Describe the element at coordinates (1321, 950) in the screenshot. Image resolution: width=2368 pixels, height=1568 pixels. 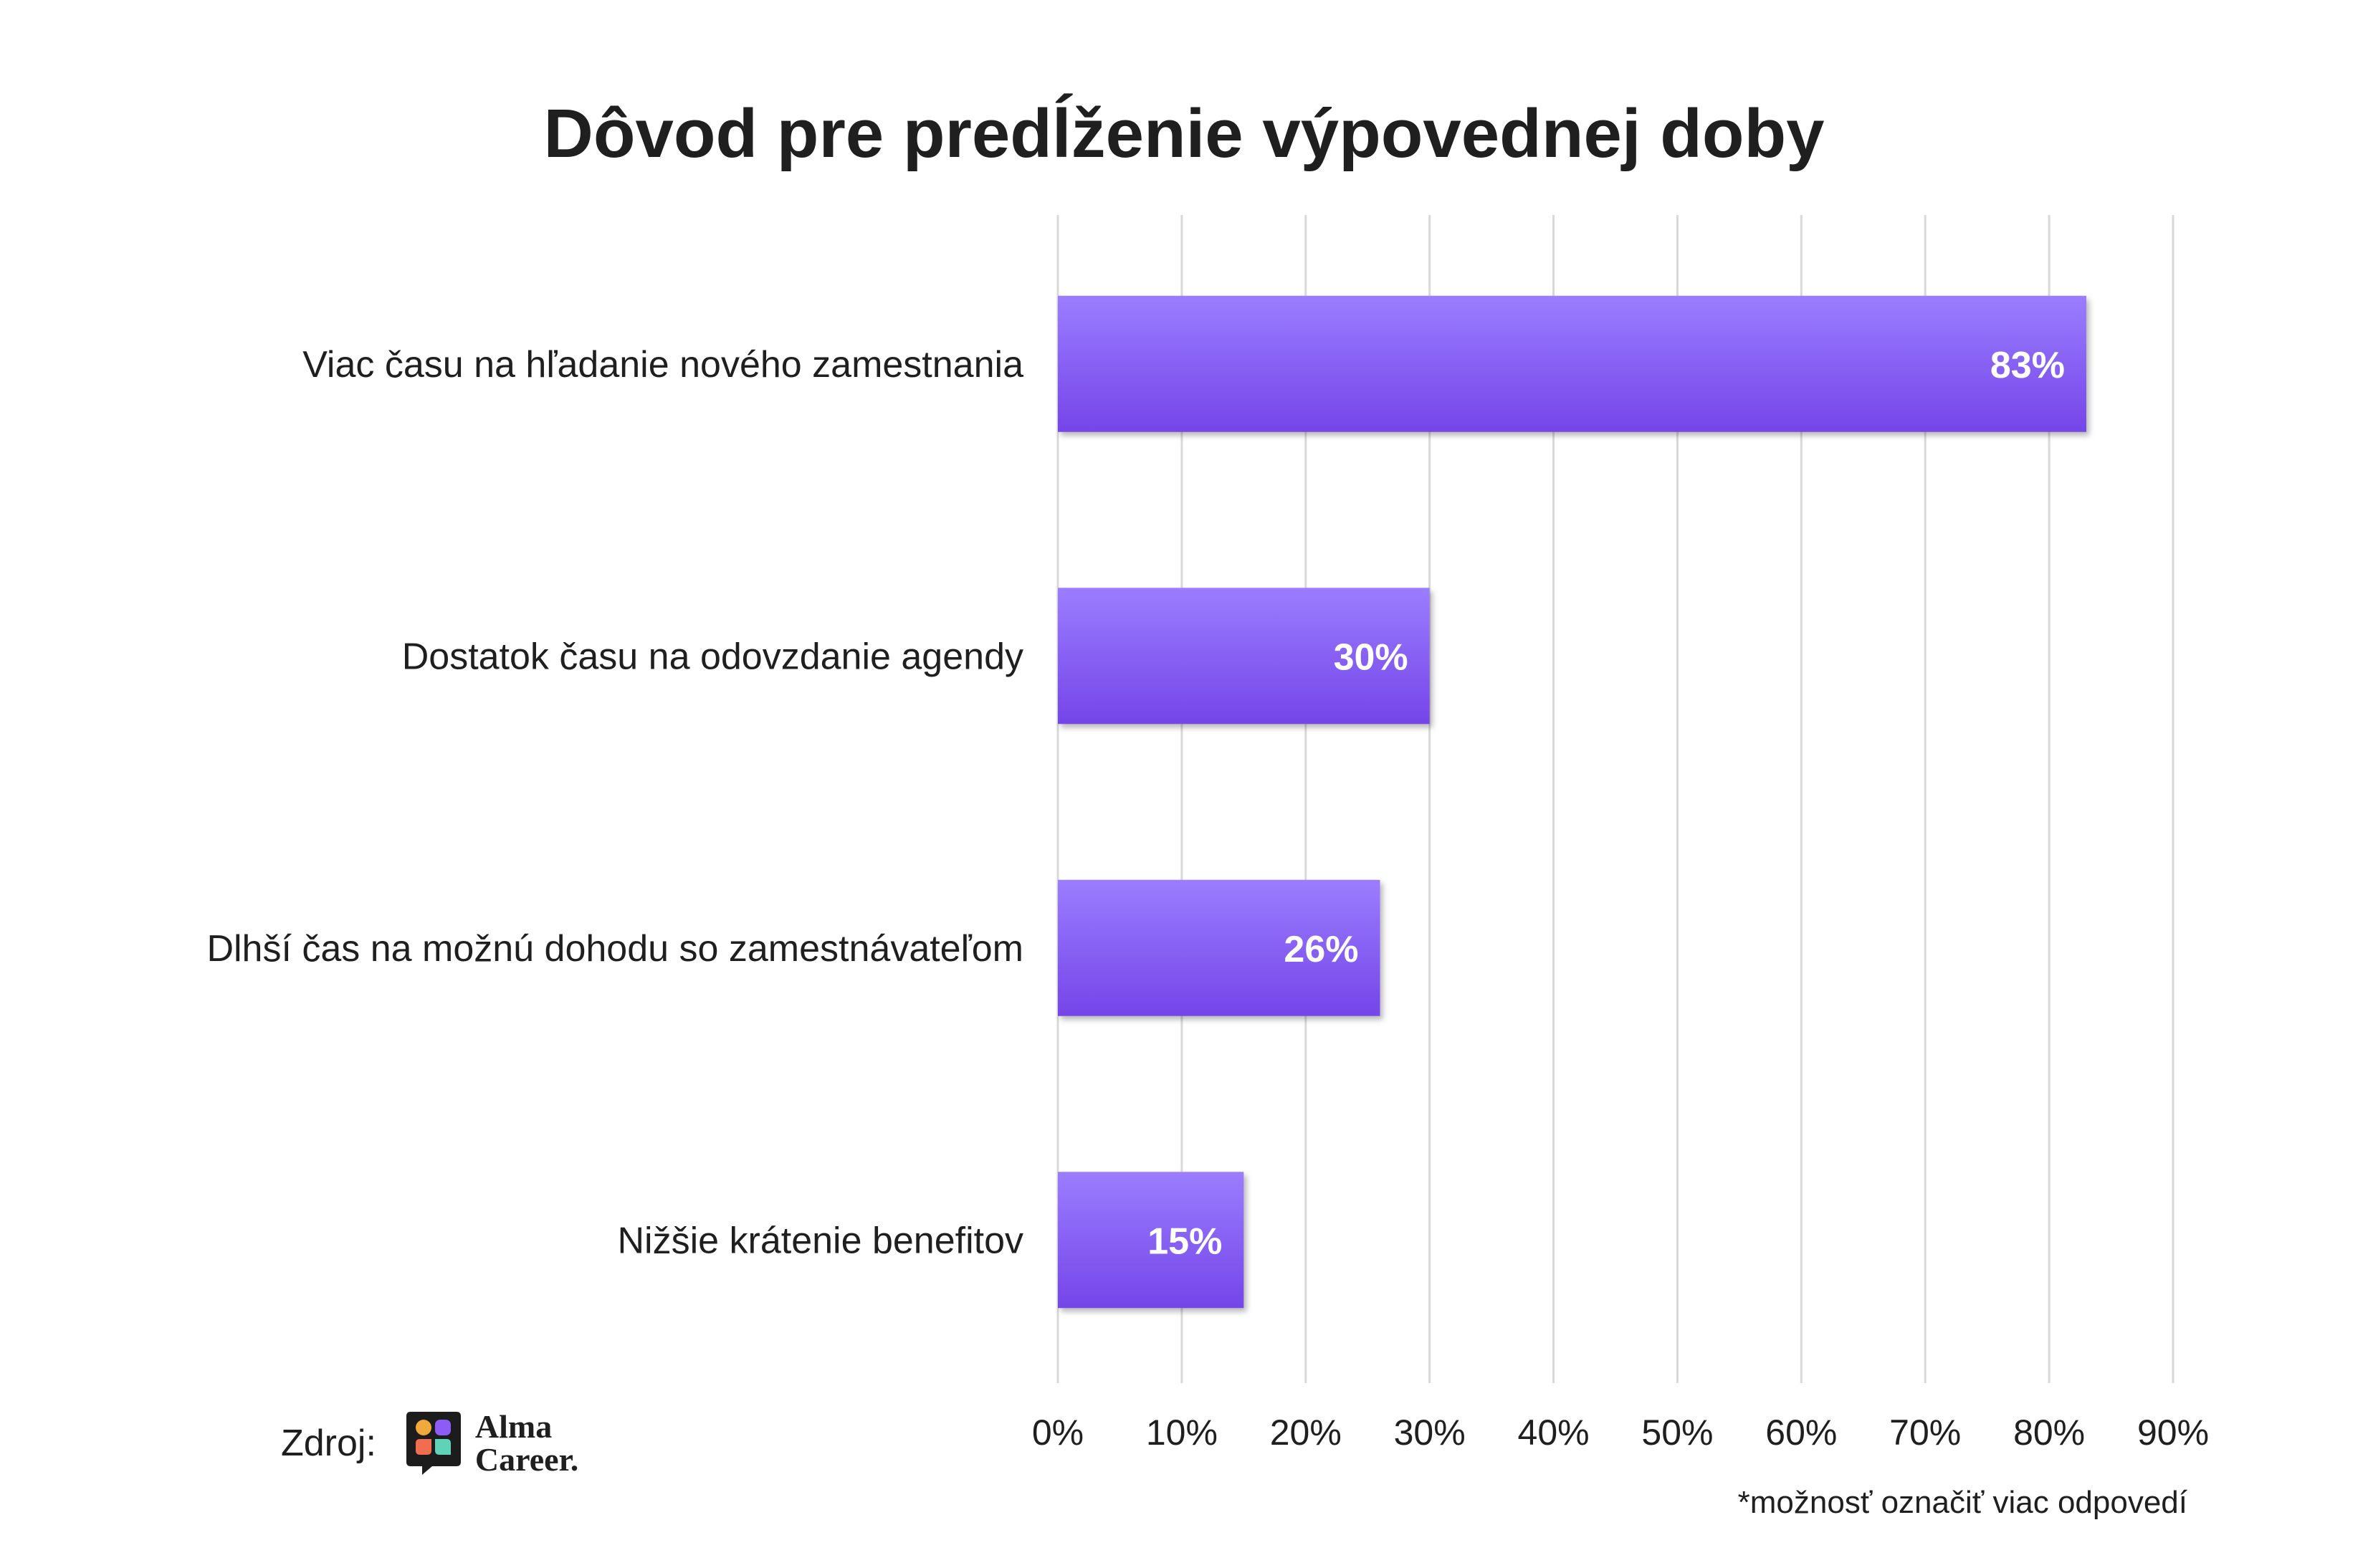
I see `bar-value-label: 26%` at that location.